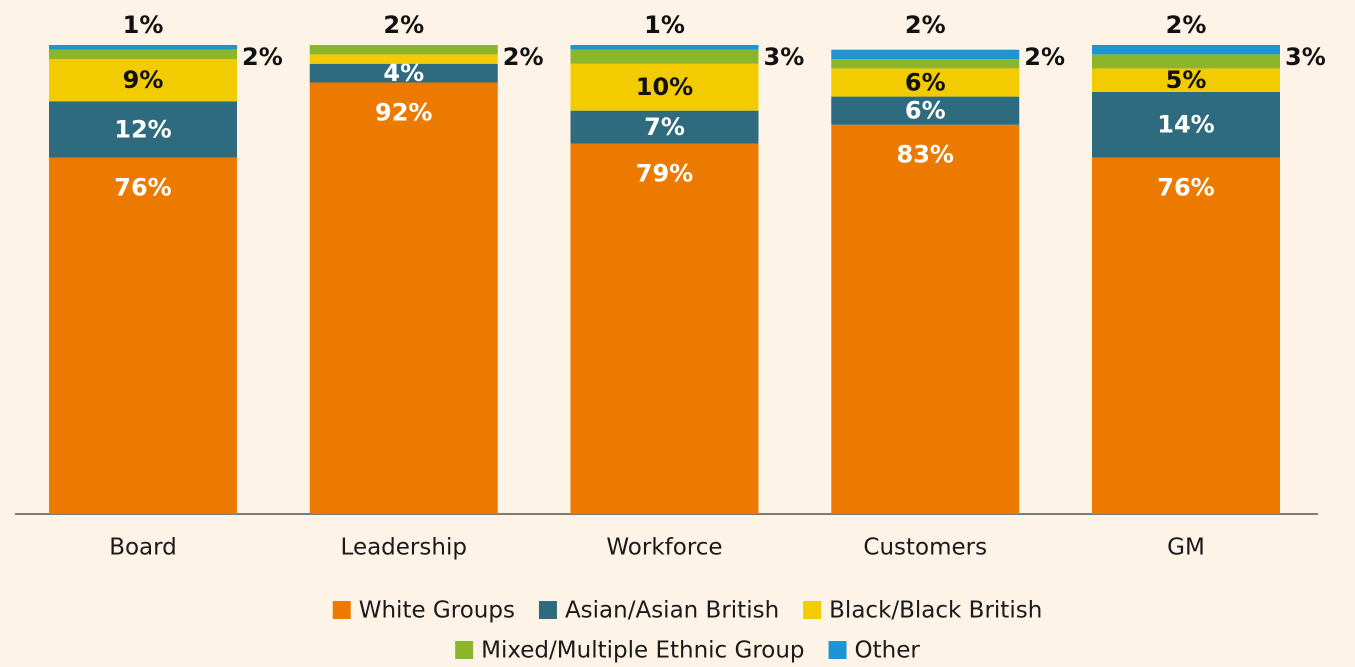 The image size is (1355, 667). What do you see at coordinates (888, 651) in the screenshot?
I see `legend-label: Other` at bounding box center [888, 651].